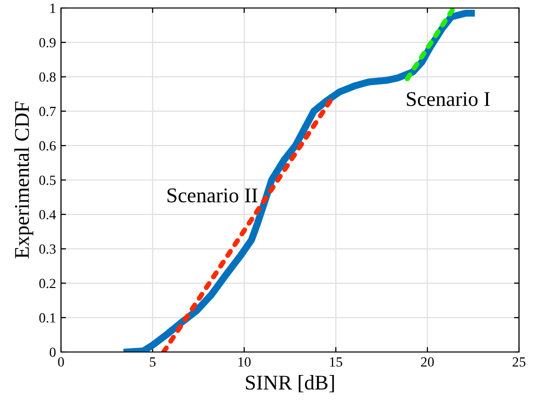 The height and width of the screenshot is (401, 534). Describe the element at coordinates (61, 362) in the screenshot. I see `x-tick-label: 0` at that location.